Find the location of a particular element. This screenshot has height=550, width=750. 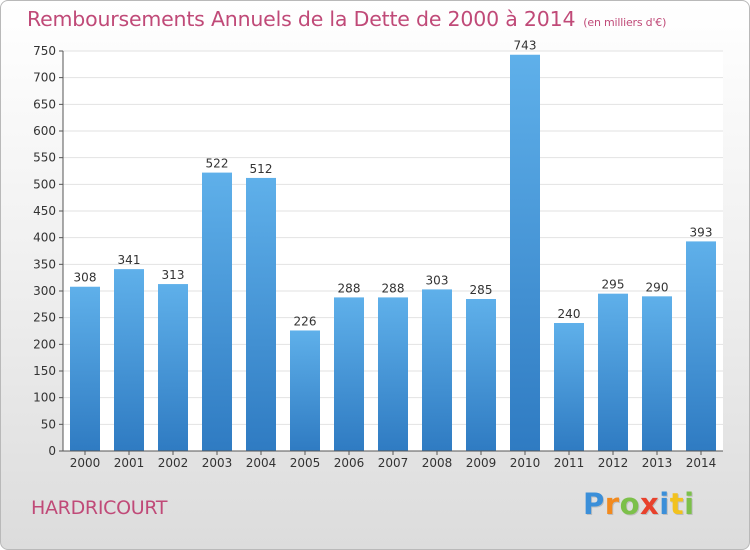

y-tick-label: 100 is located at coordinates (44, 398).